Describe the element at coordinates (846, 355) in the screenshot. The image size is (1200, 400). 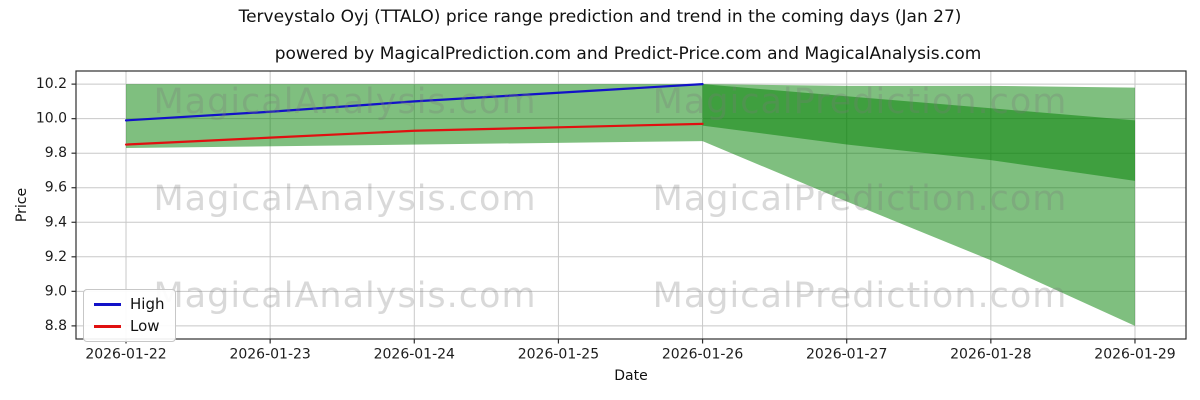
I see `x-tick-label: 2026-01-27` at that location.